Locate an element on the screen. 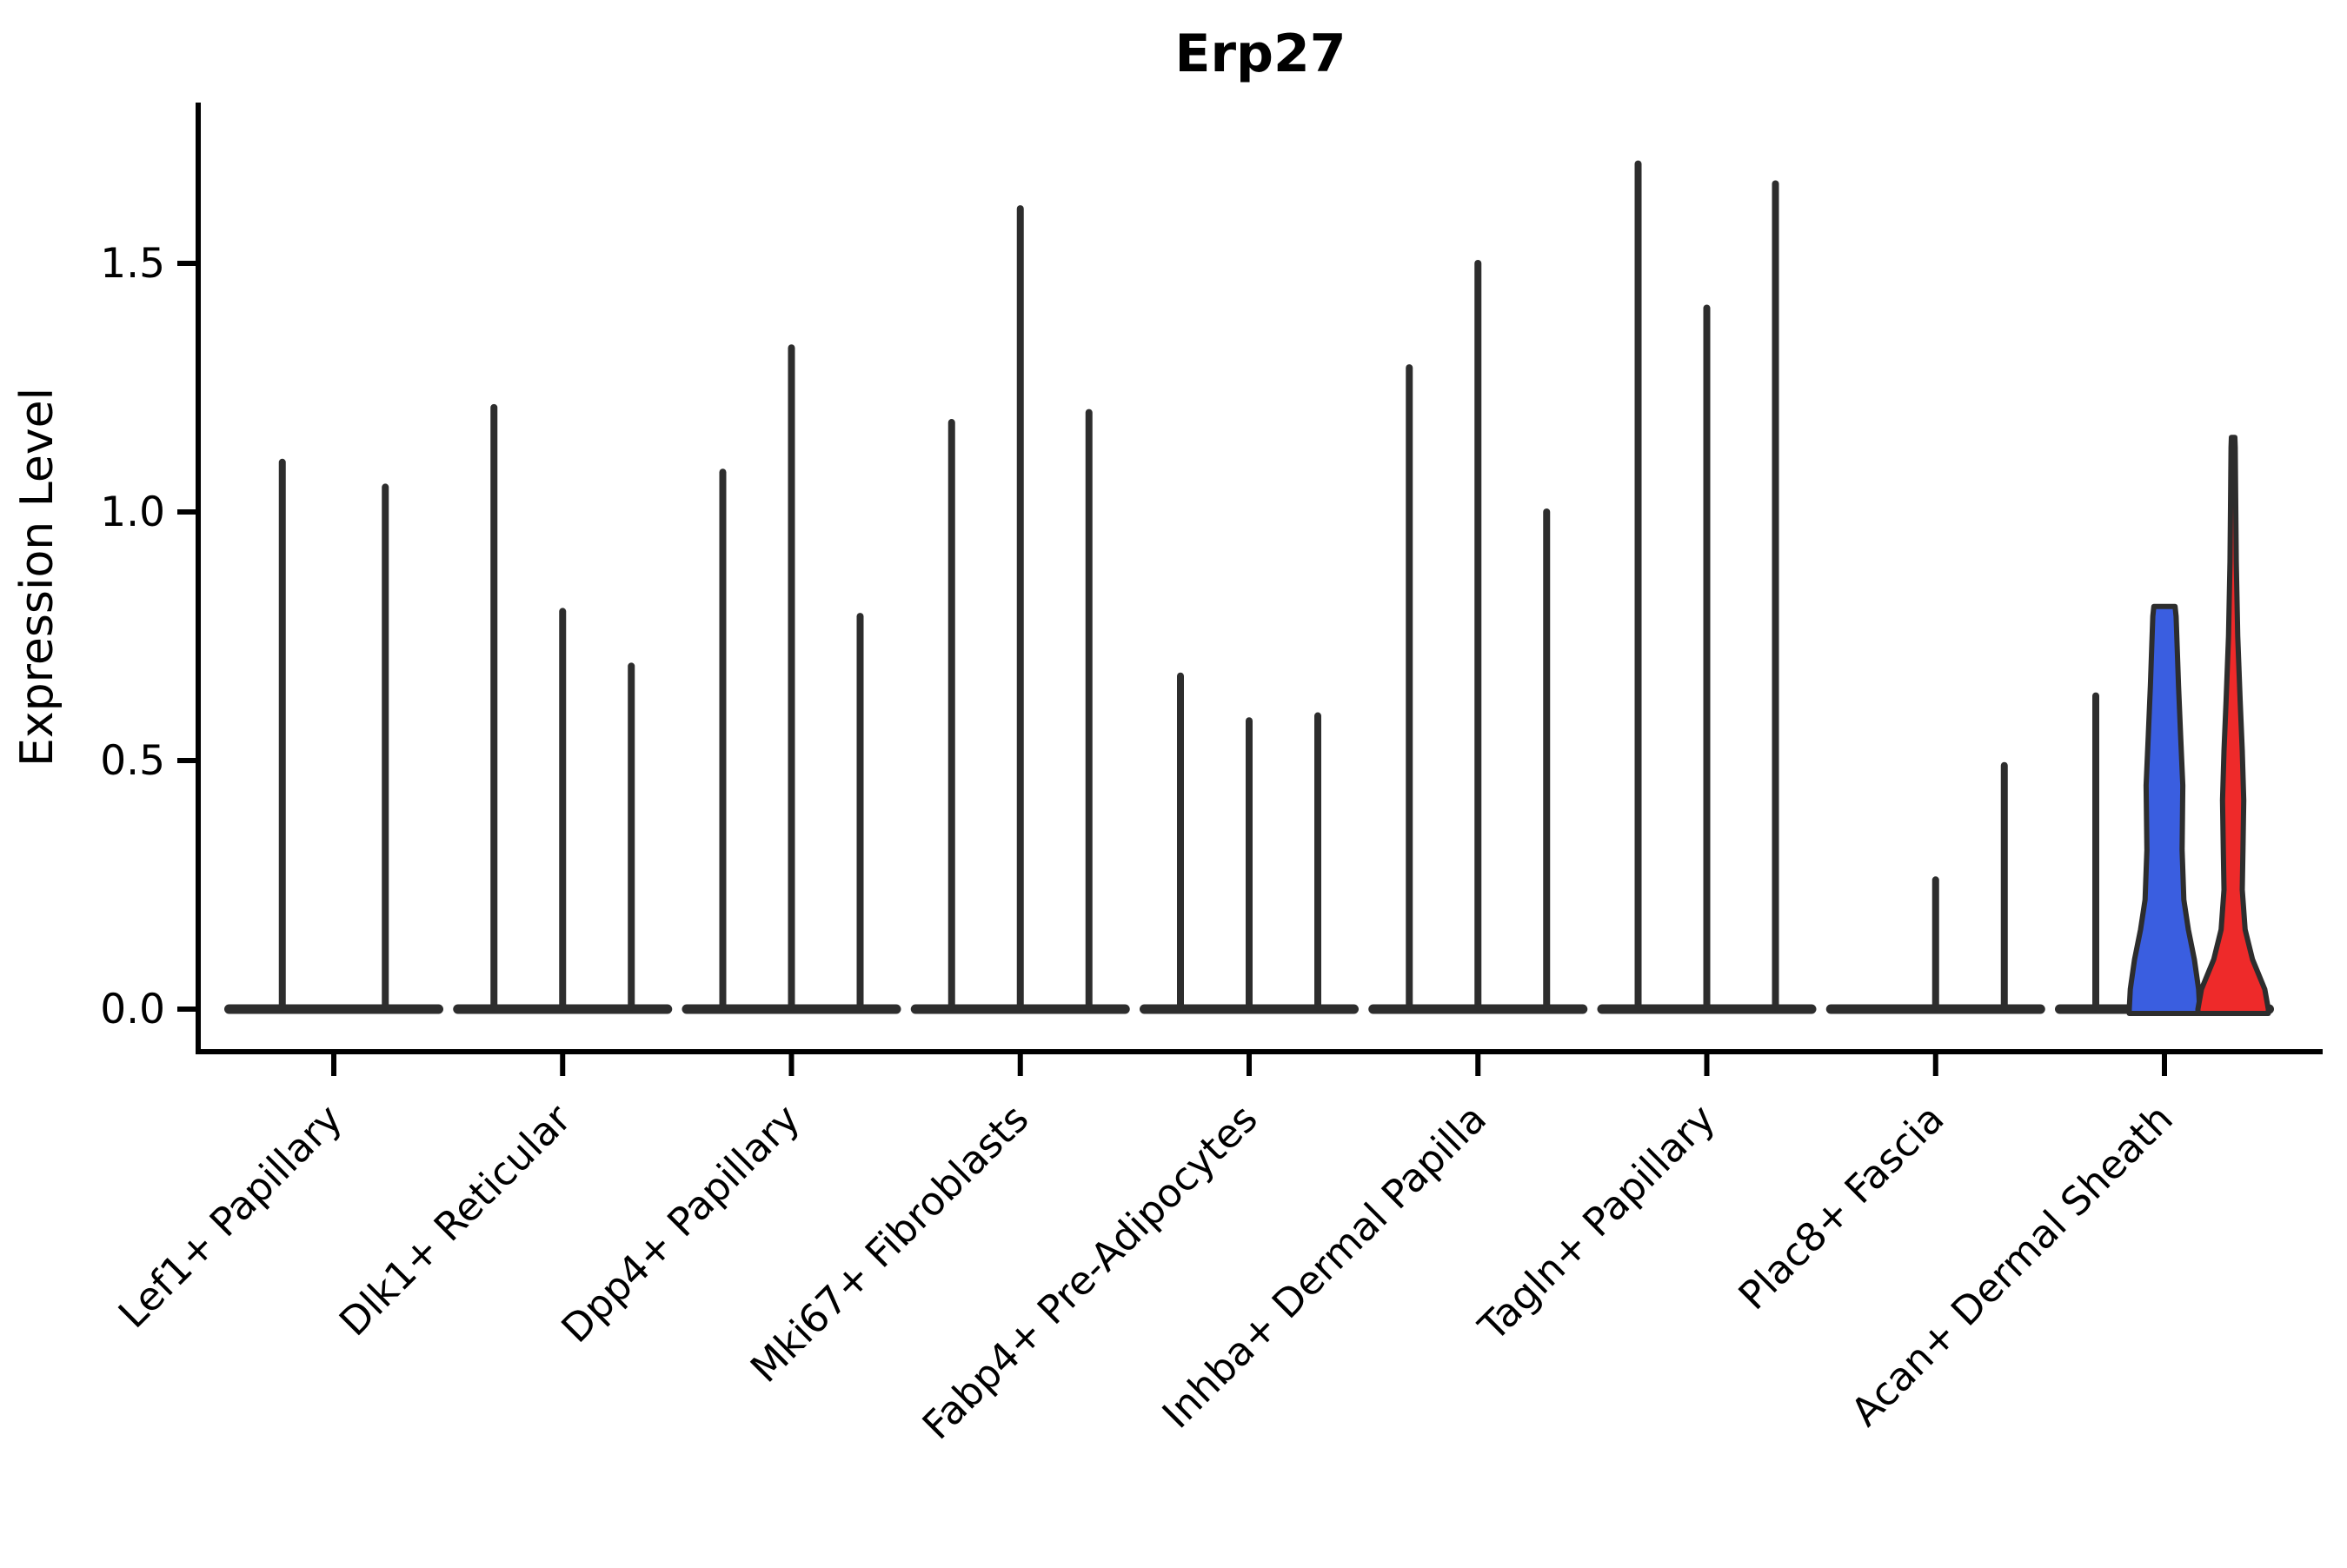 The width and height of the screenshot is (2347, 1568). x-tick-label: Lef1+ Papillary is located at coordinates (231, 1216).